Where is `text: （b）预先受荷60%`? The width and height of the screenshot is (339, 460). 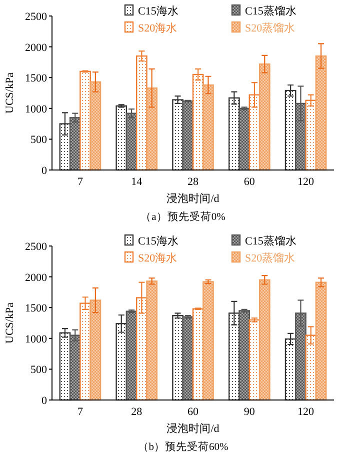 text: （b）预先受荷60% is located at coordinates (183, 446).